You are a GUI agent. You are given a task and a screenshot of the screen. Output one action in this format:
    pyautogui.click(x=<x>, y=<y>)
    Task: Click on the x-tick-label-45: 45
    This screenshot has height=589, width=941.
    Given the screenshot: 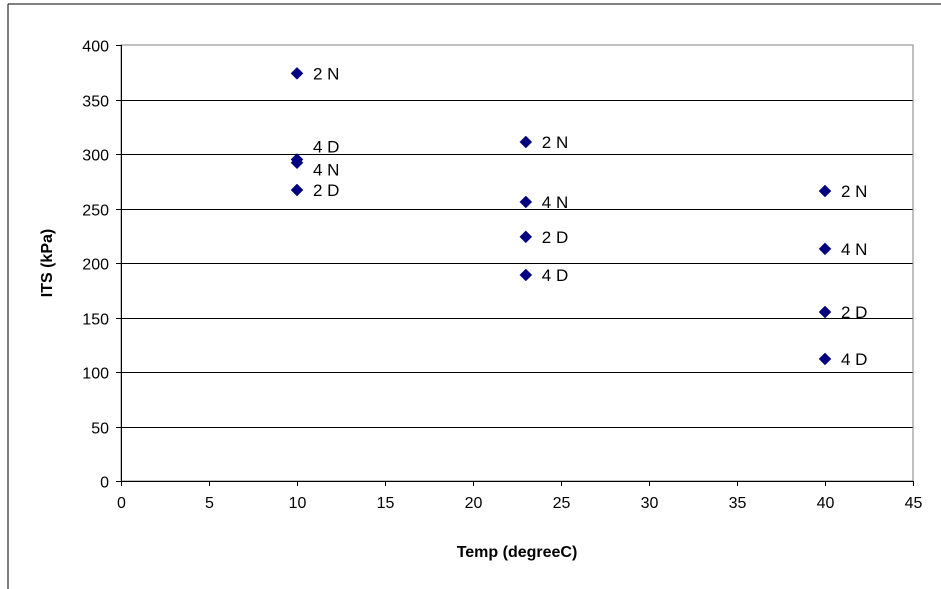 What is the action you would take?
    pyautogui.click(x=914, y=503)
    